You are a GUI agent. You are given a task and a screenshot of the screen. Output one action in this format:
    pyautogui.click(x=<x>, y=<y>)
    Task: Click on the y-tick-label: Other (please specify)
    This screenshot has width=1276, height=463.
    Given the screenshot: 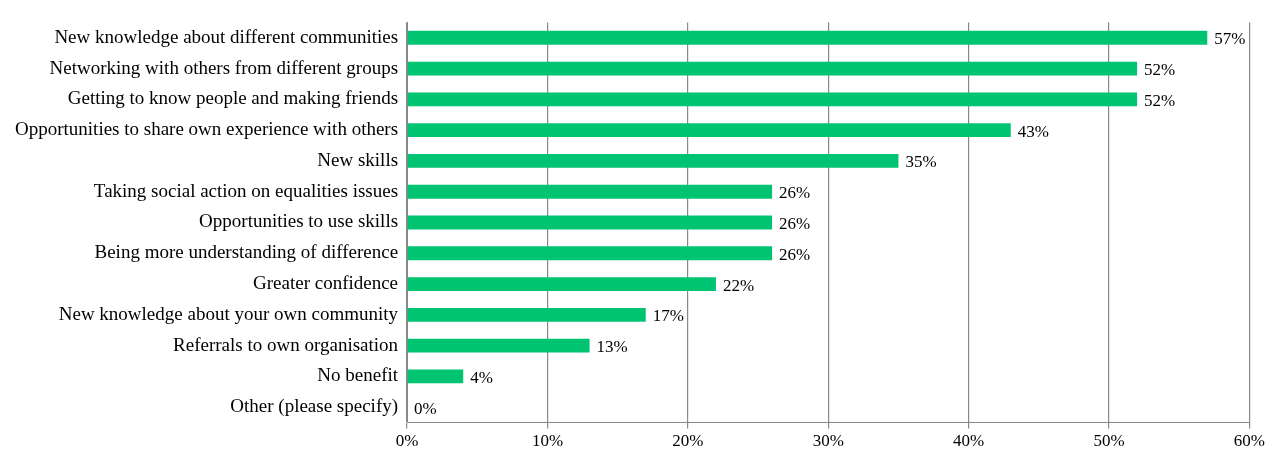 What is the action you would take?
    pyautogui.click(x=314, y=406)
    